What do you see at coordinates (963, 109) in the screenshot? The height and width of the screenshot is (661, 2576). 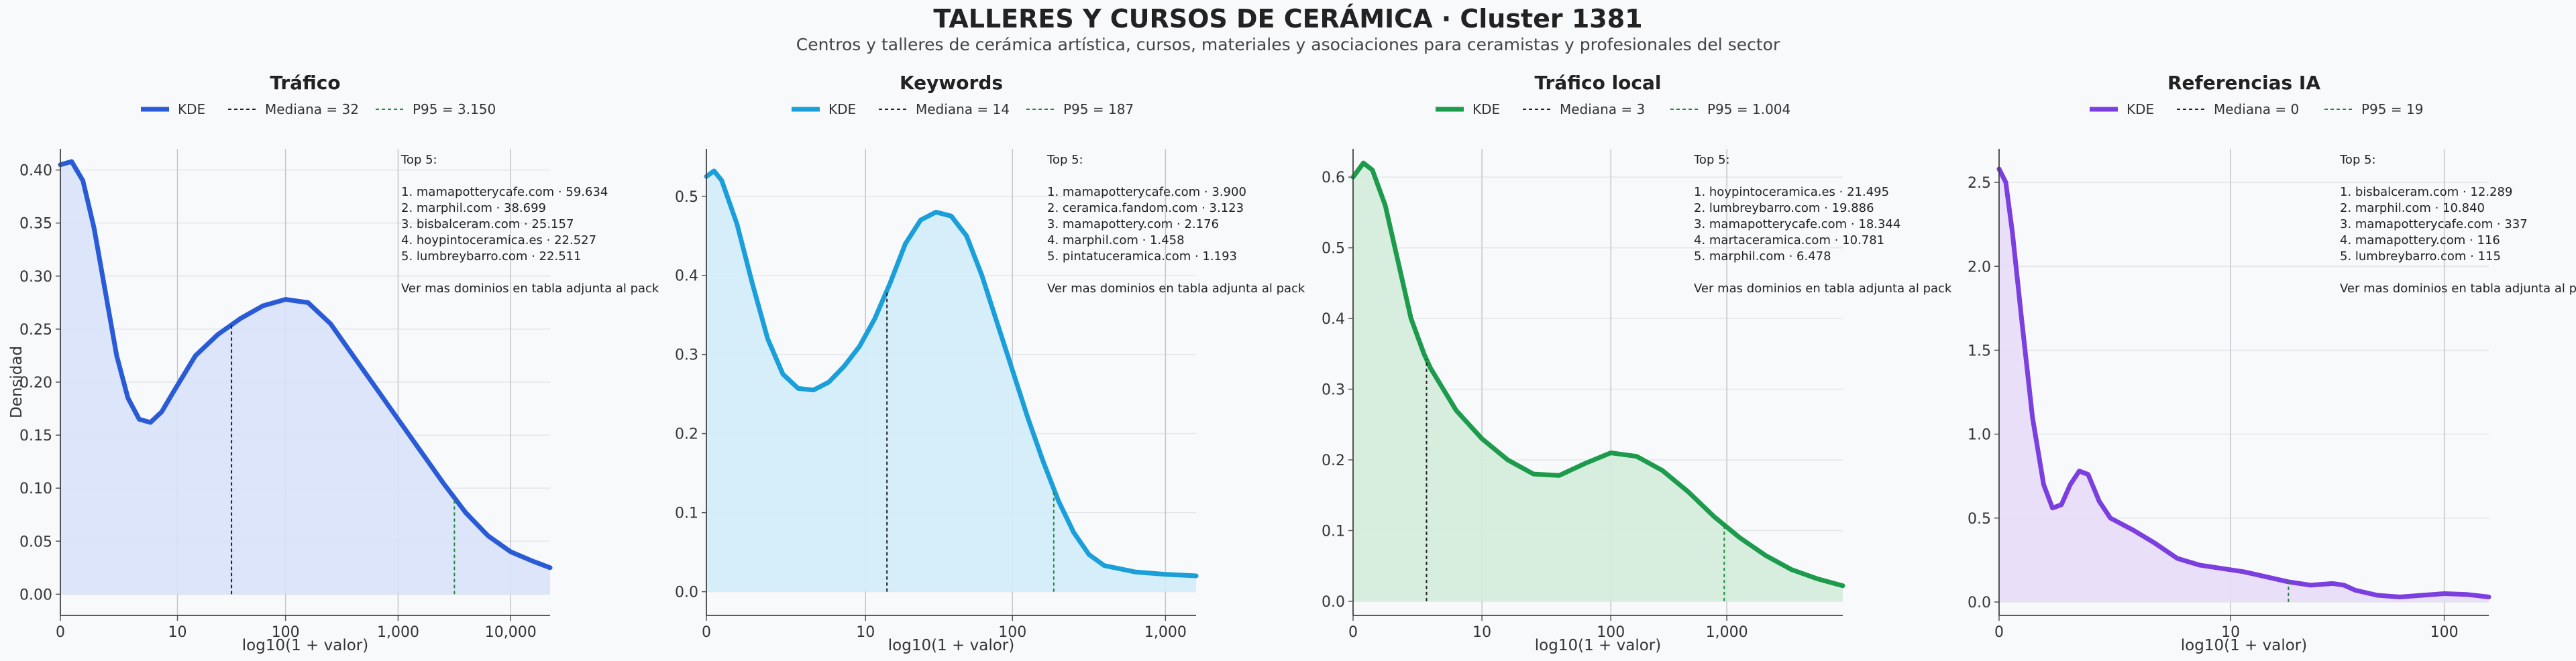 I see `legend-median-label: Mediana = 14` at bounding box center [963, 109].